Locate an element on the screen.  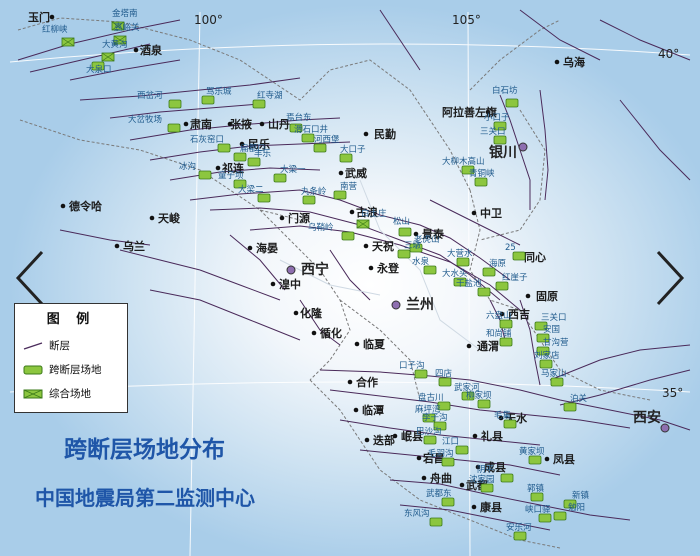
capital-marker is located at coordinates (291, 270).